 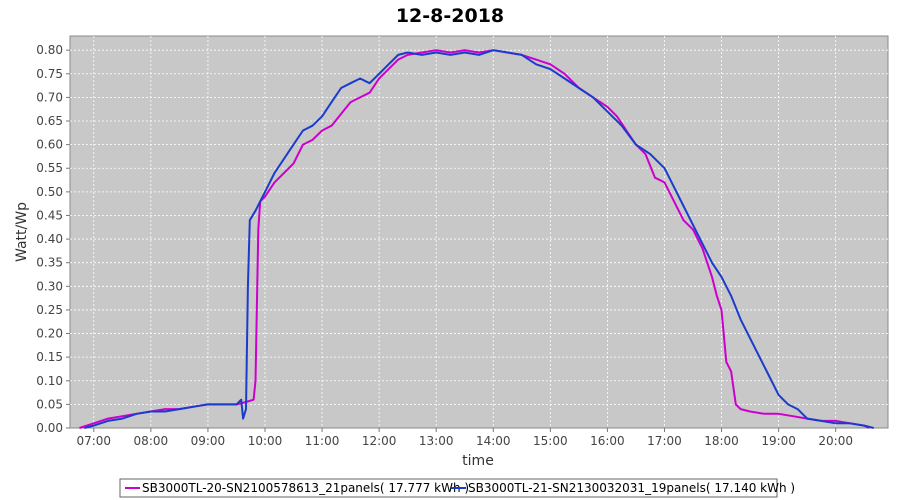 What do you see at coordinates (322, 441) in the screenshot?
I see `x-tick-label: 11:00` at bounding box center [322, 441].